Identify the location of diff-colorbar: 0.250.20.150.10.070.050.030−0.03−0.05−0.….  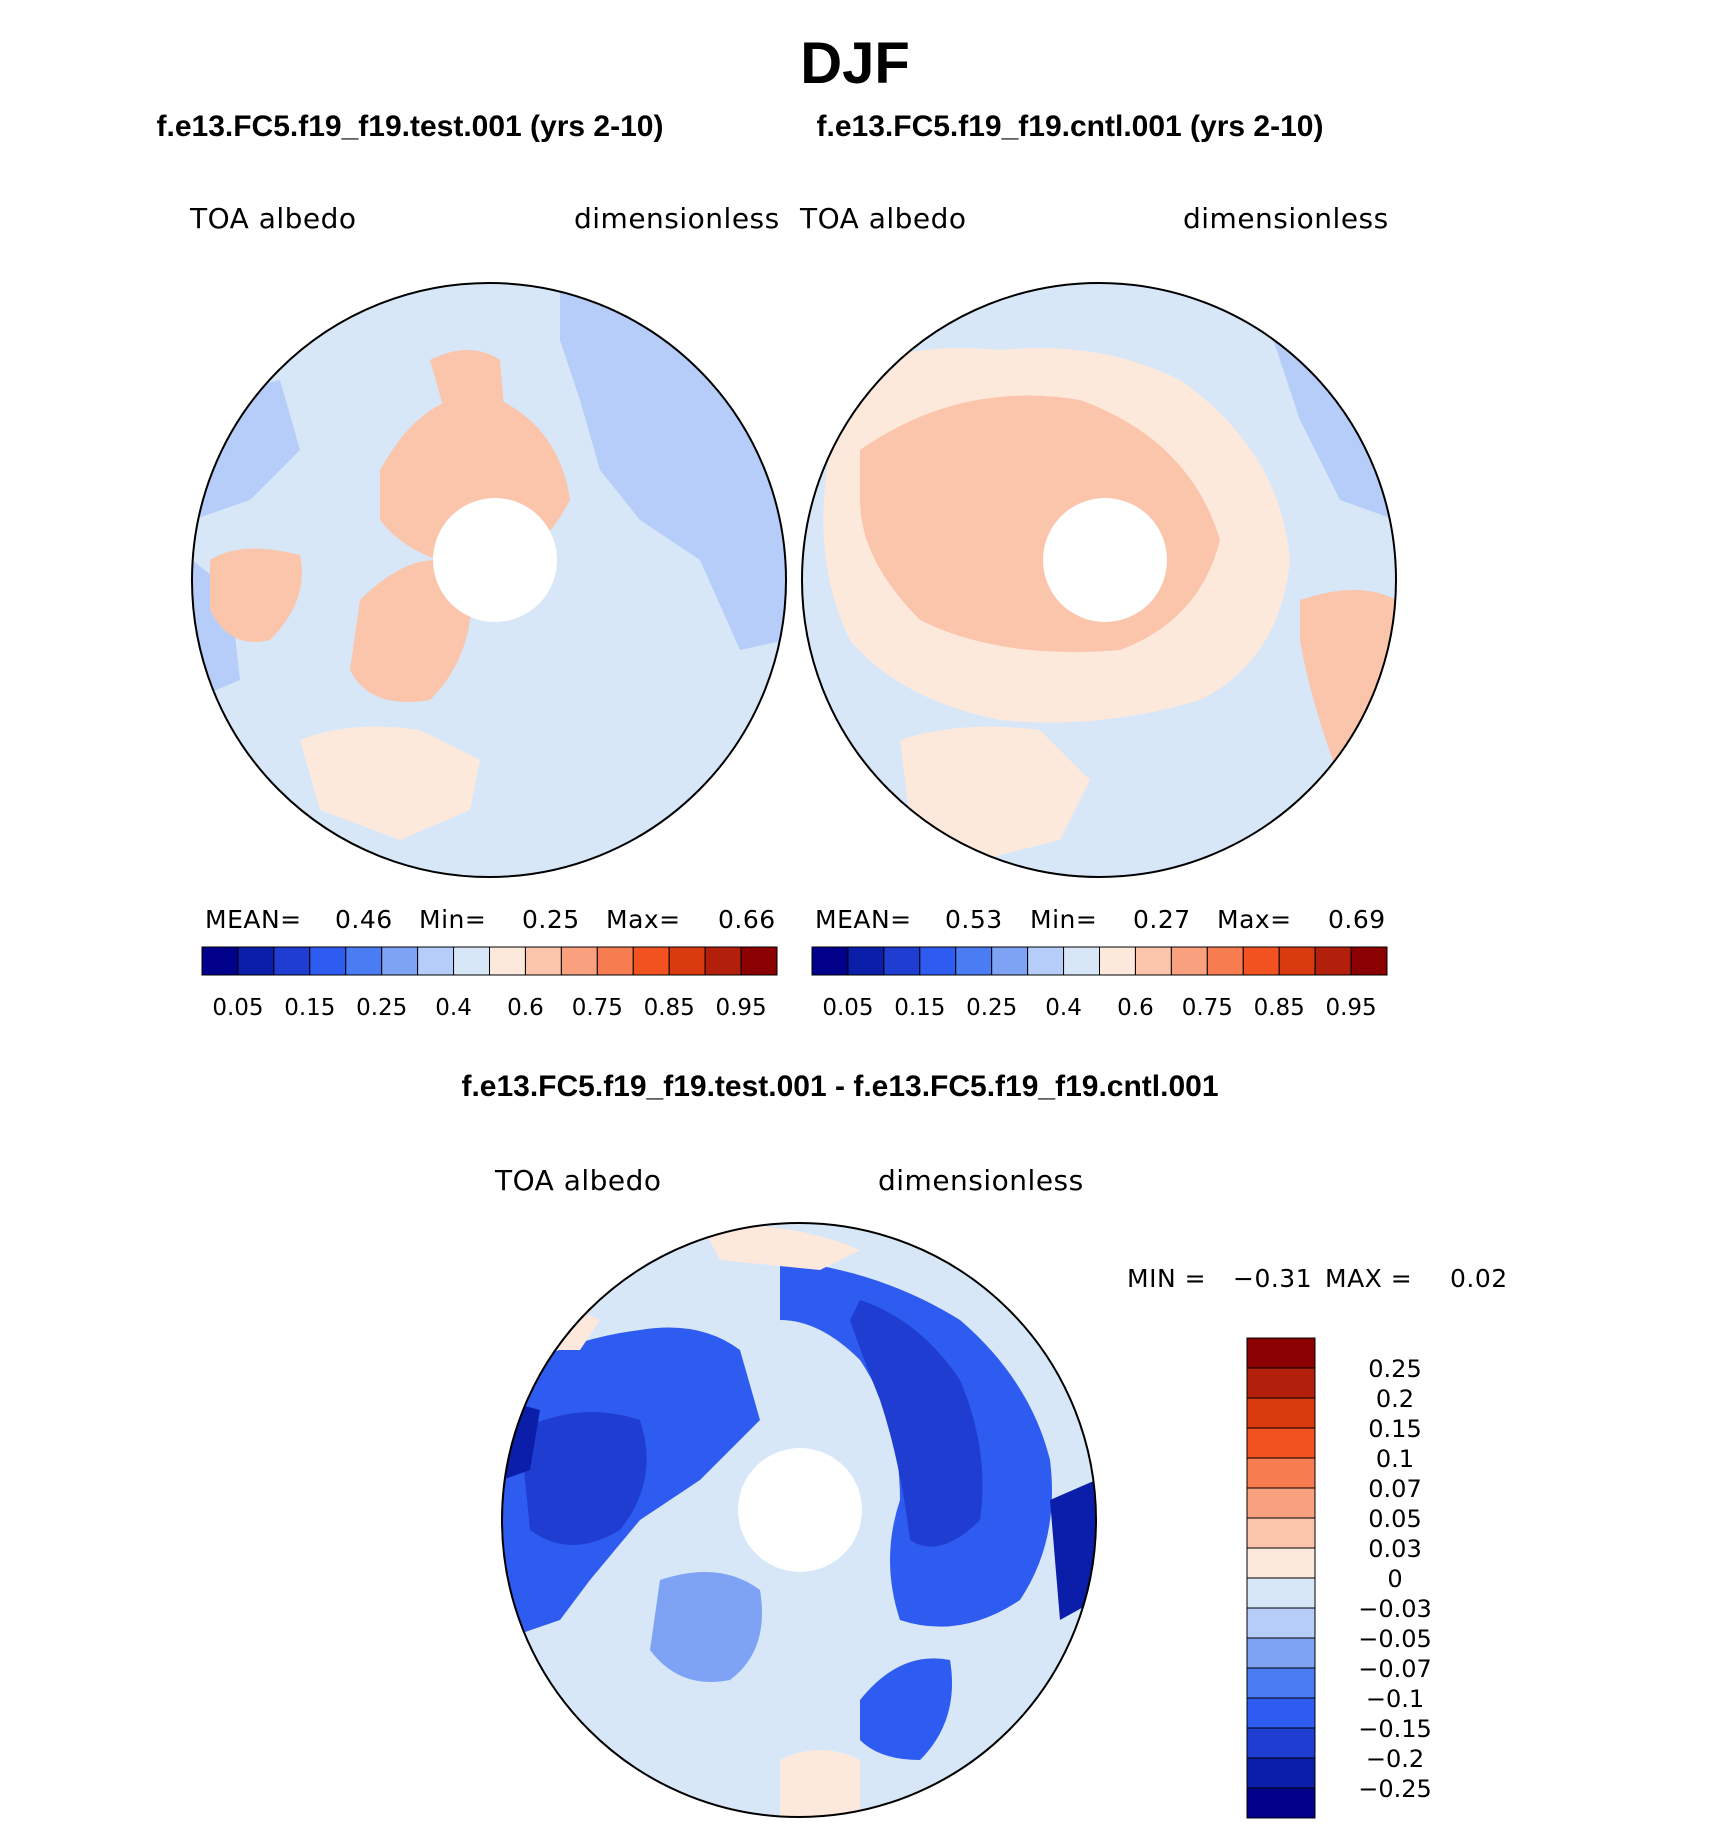
(1339, 1578).